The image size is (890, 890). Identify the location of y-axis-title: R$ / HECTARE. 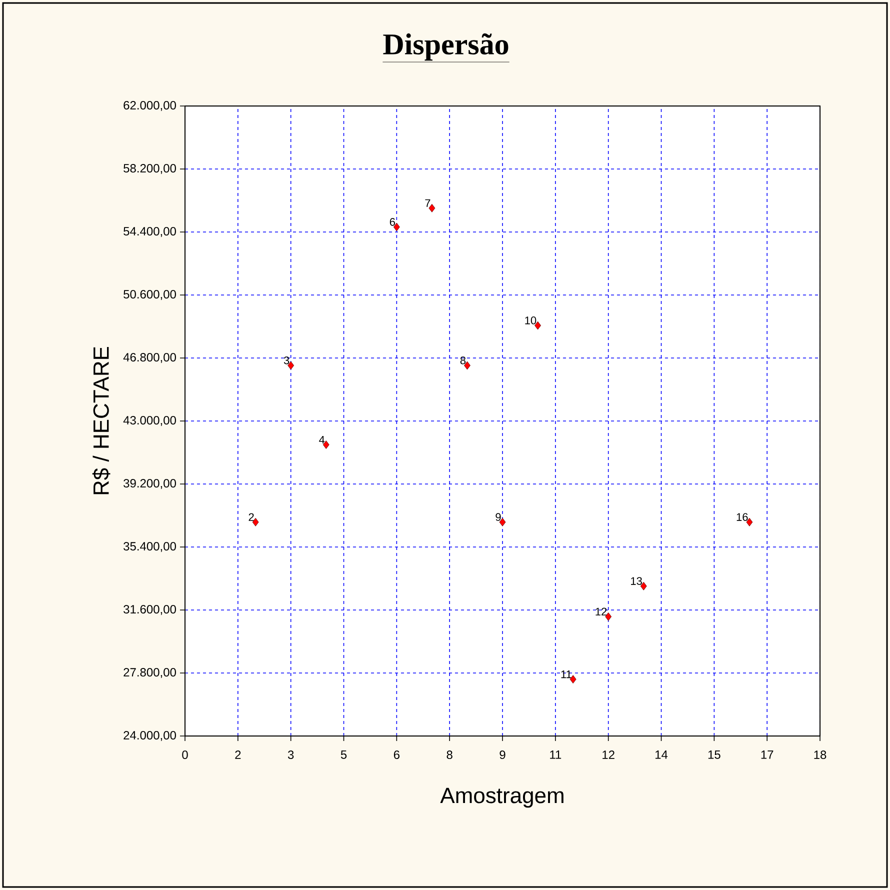
(101, 420).